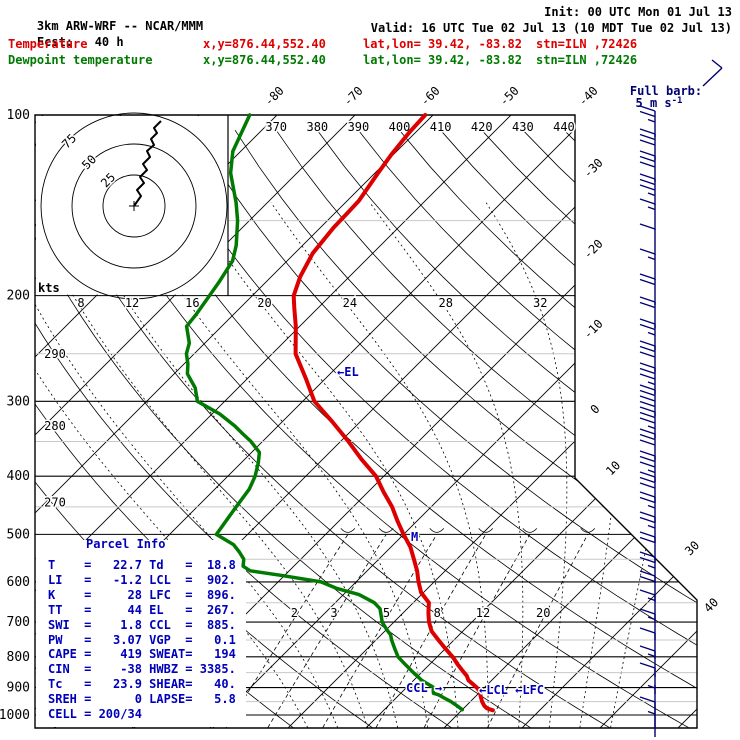 Image resolution: width=740 pixels, height=740 pixels. What do you see at coordinates (264, 60) in the screenshot?
I see `dewpoint-xy: x,y=876.44,552.40` at bounding box center [264, 60].